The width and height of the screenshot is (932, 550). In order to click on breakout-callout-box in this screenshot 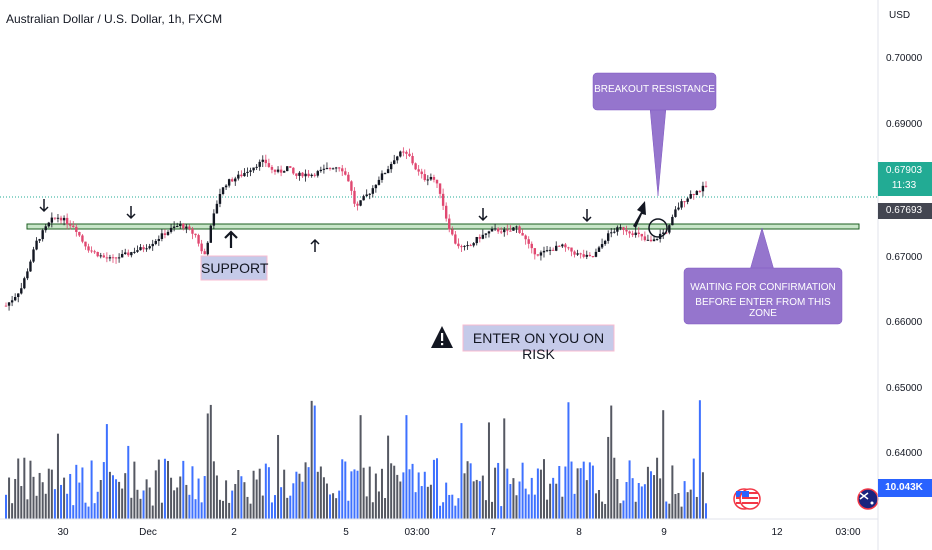, I will do `click(654, 91)`.